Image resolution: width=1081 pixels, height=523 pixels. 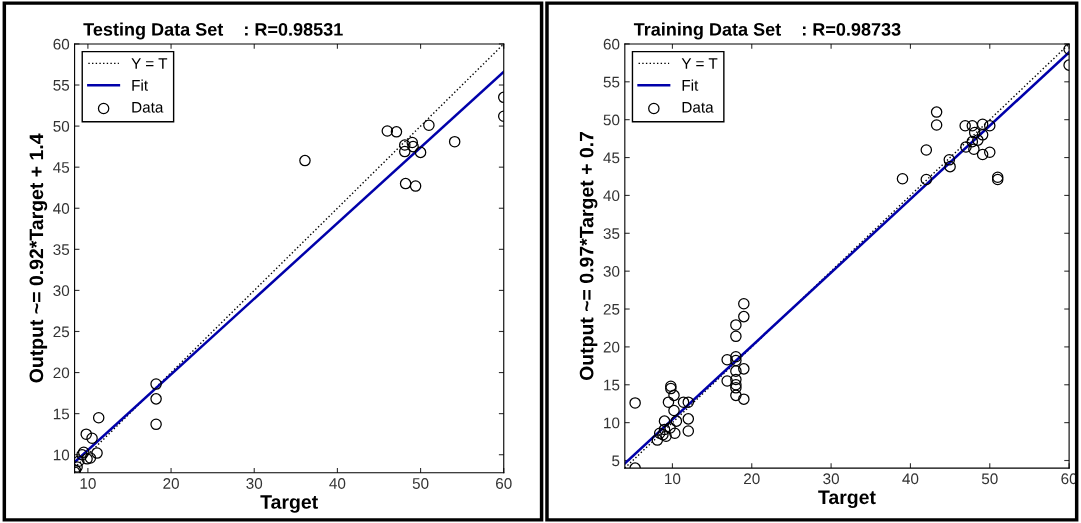 What do you see at coordinates (213, 31) in the screenshot?
I see `chart-title: Testing Data Set : R=0.98531` at bounding box center [213, 31].